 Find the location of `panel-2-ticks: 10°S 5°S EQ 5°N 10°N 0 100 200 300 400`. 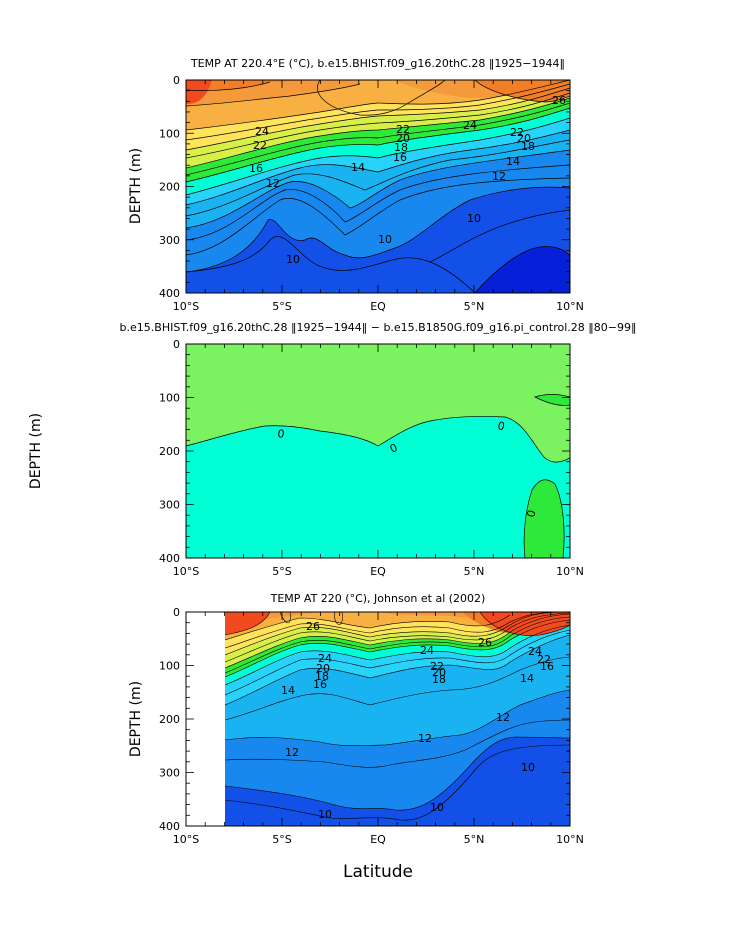

panel-2-ticks: 10°S 5°S EQ 5°N 10°N 0 100 200 300 400 is located at coordinates (371, 458).